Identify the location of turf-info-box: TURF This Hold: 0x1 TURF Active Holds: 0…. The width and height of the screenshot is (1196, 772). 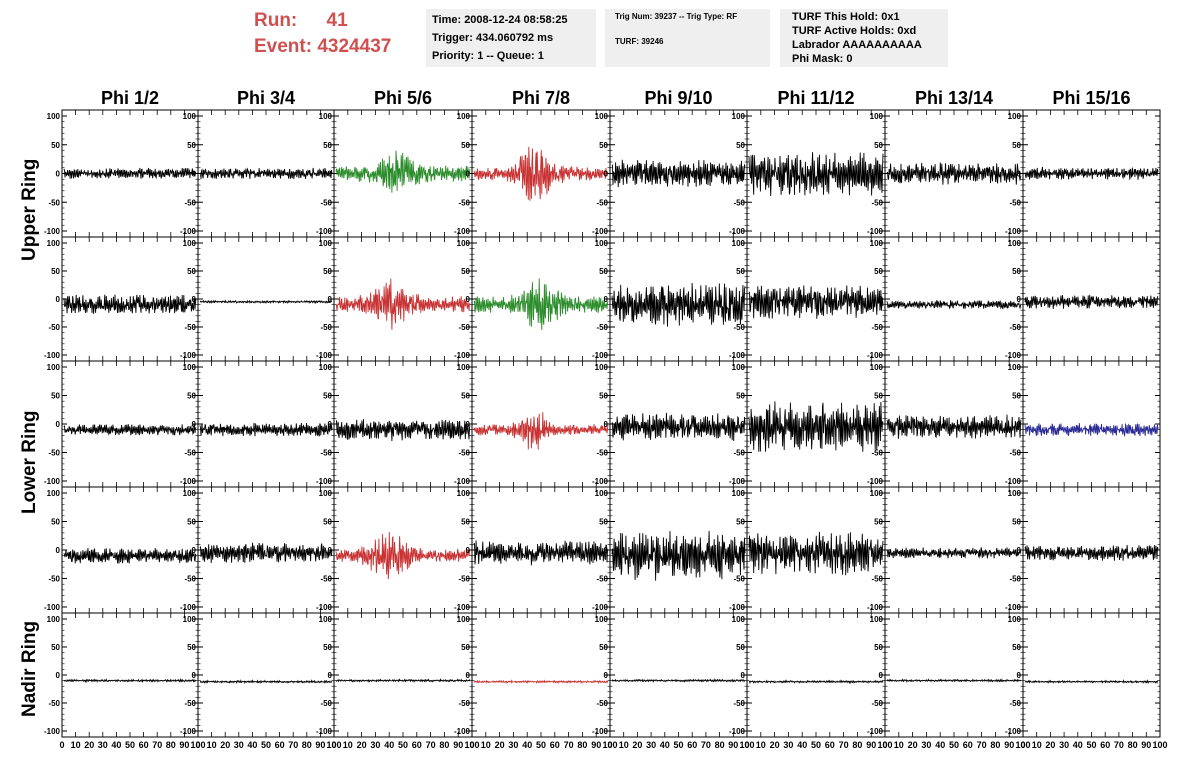
(864, 38).